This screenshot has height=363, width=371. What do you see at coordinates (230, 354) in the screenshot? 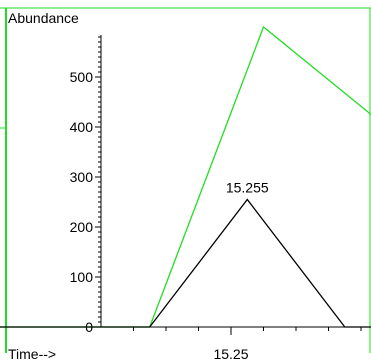
I see `x-tick-label: 15.25` at bounding box center [230, 354].